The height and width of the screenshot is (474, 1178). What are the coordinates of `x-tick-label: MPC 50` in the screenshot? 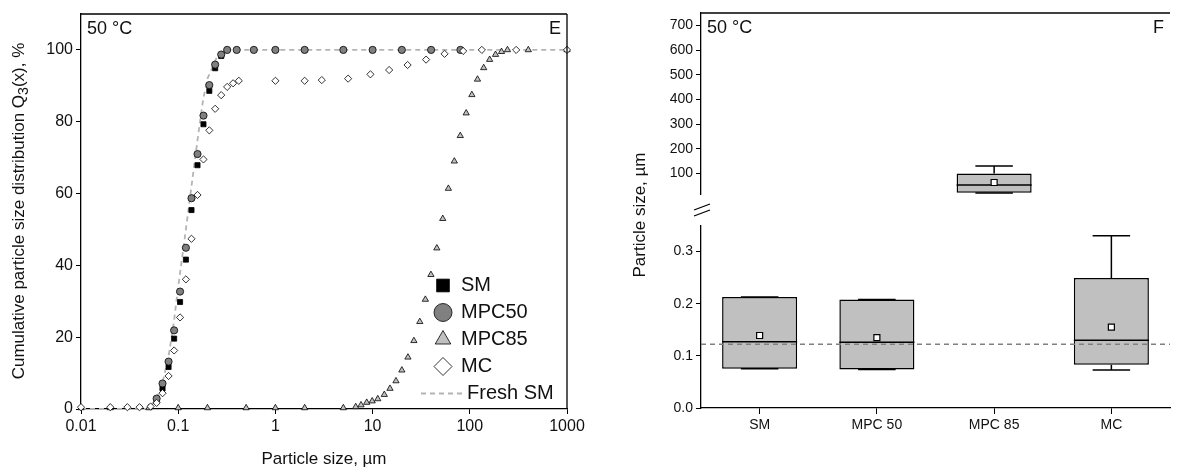 It's located at (877, 424).